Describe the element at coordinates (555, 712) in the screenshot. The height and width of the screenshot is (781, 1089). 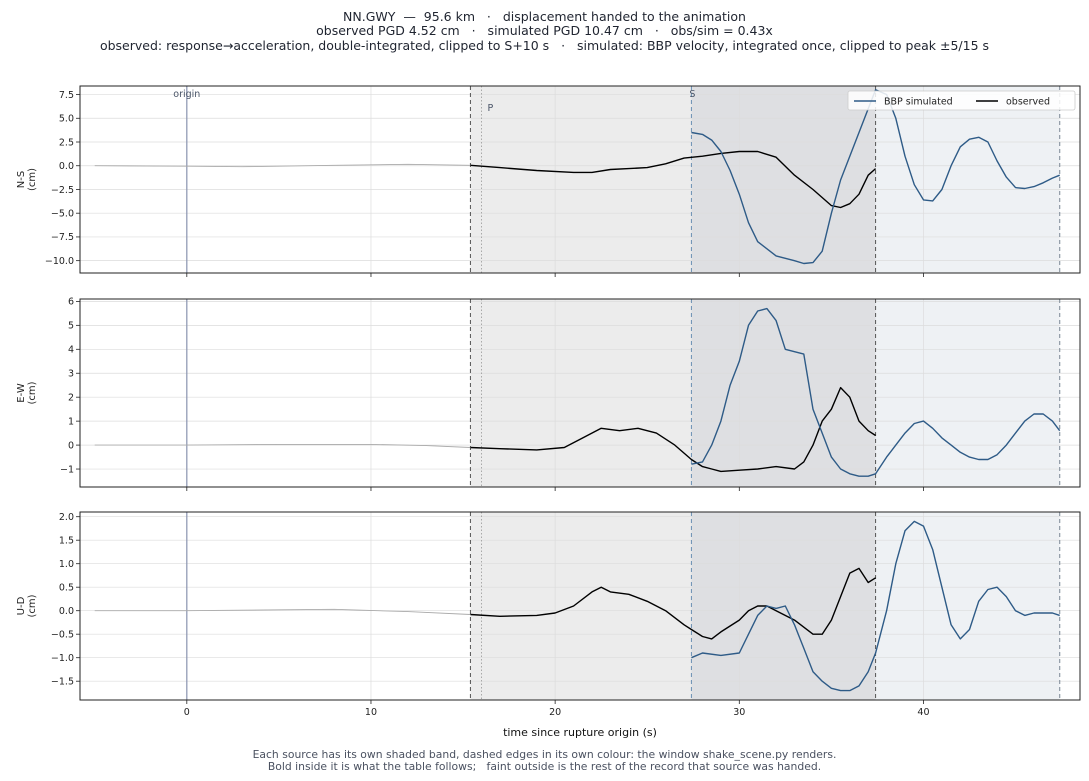
I see `x-tick-label: 20` at that location.